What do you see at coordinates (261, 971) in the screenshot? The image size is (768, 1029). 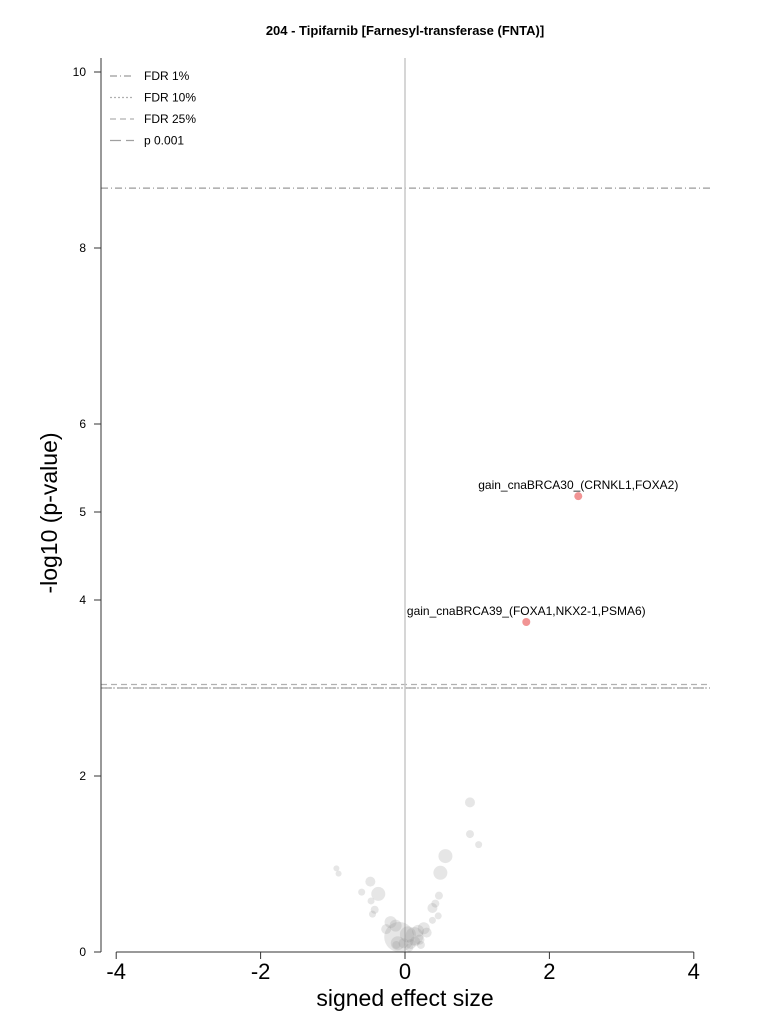 I see `x-tick-label: -2` at bounding box center [261, 971].